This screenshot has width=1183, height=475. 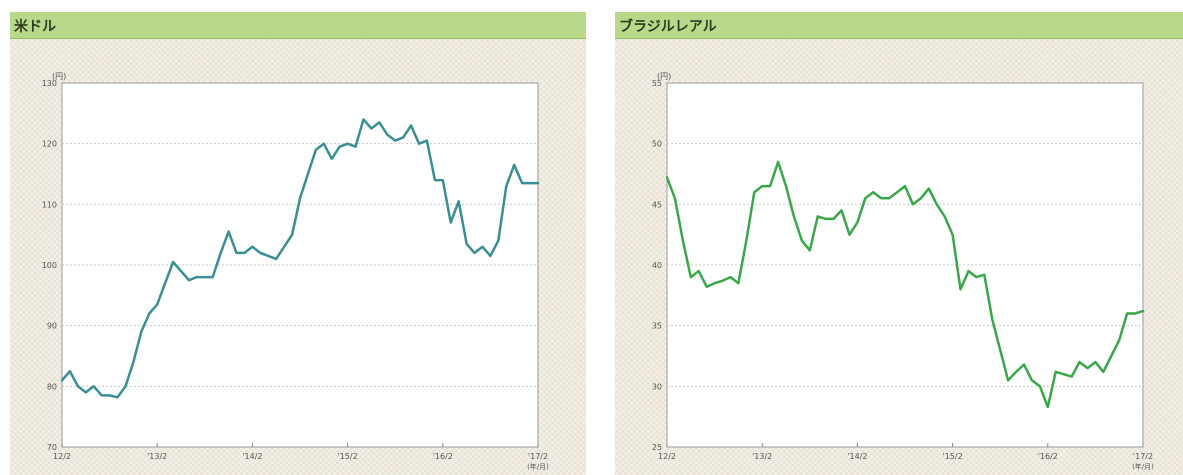 I want to click on y-tick-label: 40, so click(x=657, y=265).